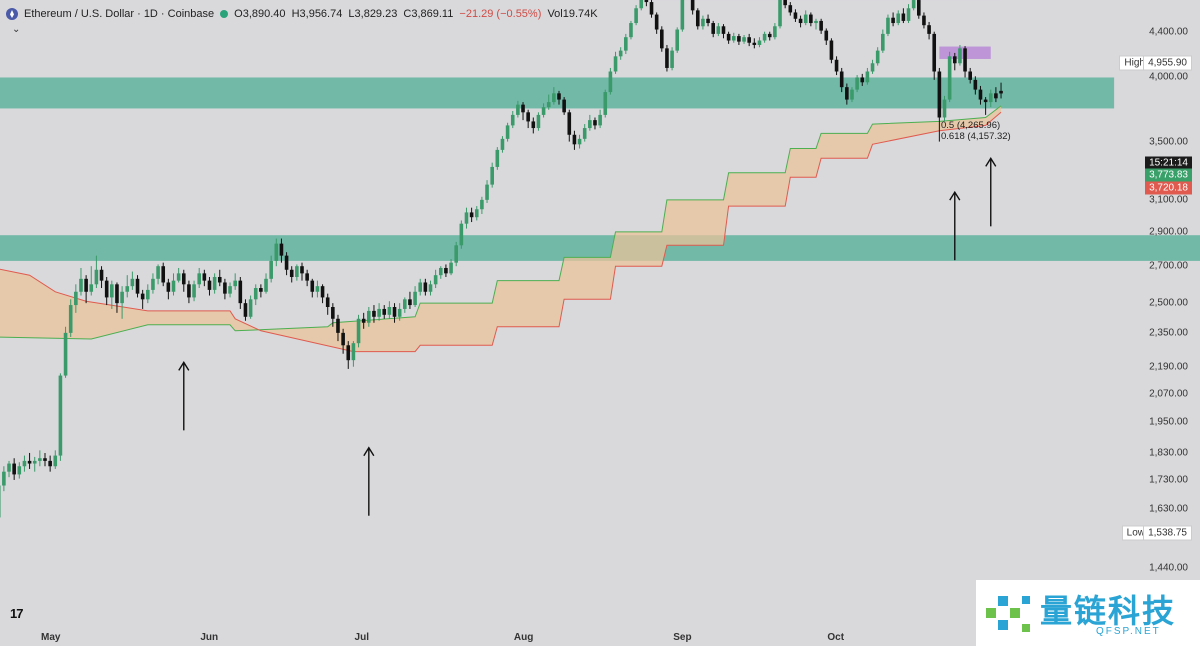  What do you see at coordinates (976, 136) in the screenshot?
I see `fib-level-0-618: 0.618 (4,157.32)` at bounding box center [976, 136].